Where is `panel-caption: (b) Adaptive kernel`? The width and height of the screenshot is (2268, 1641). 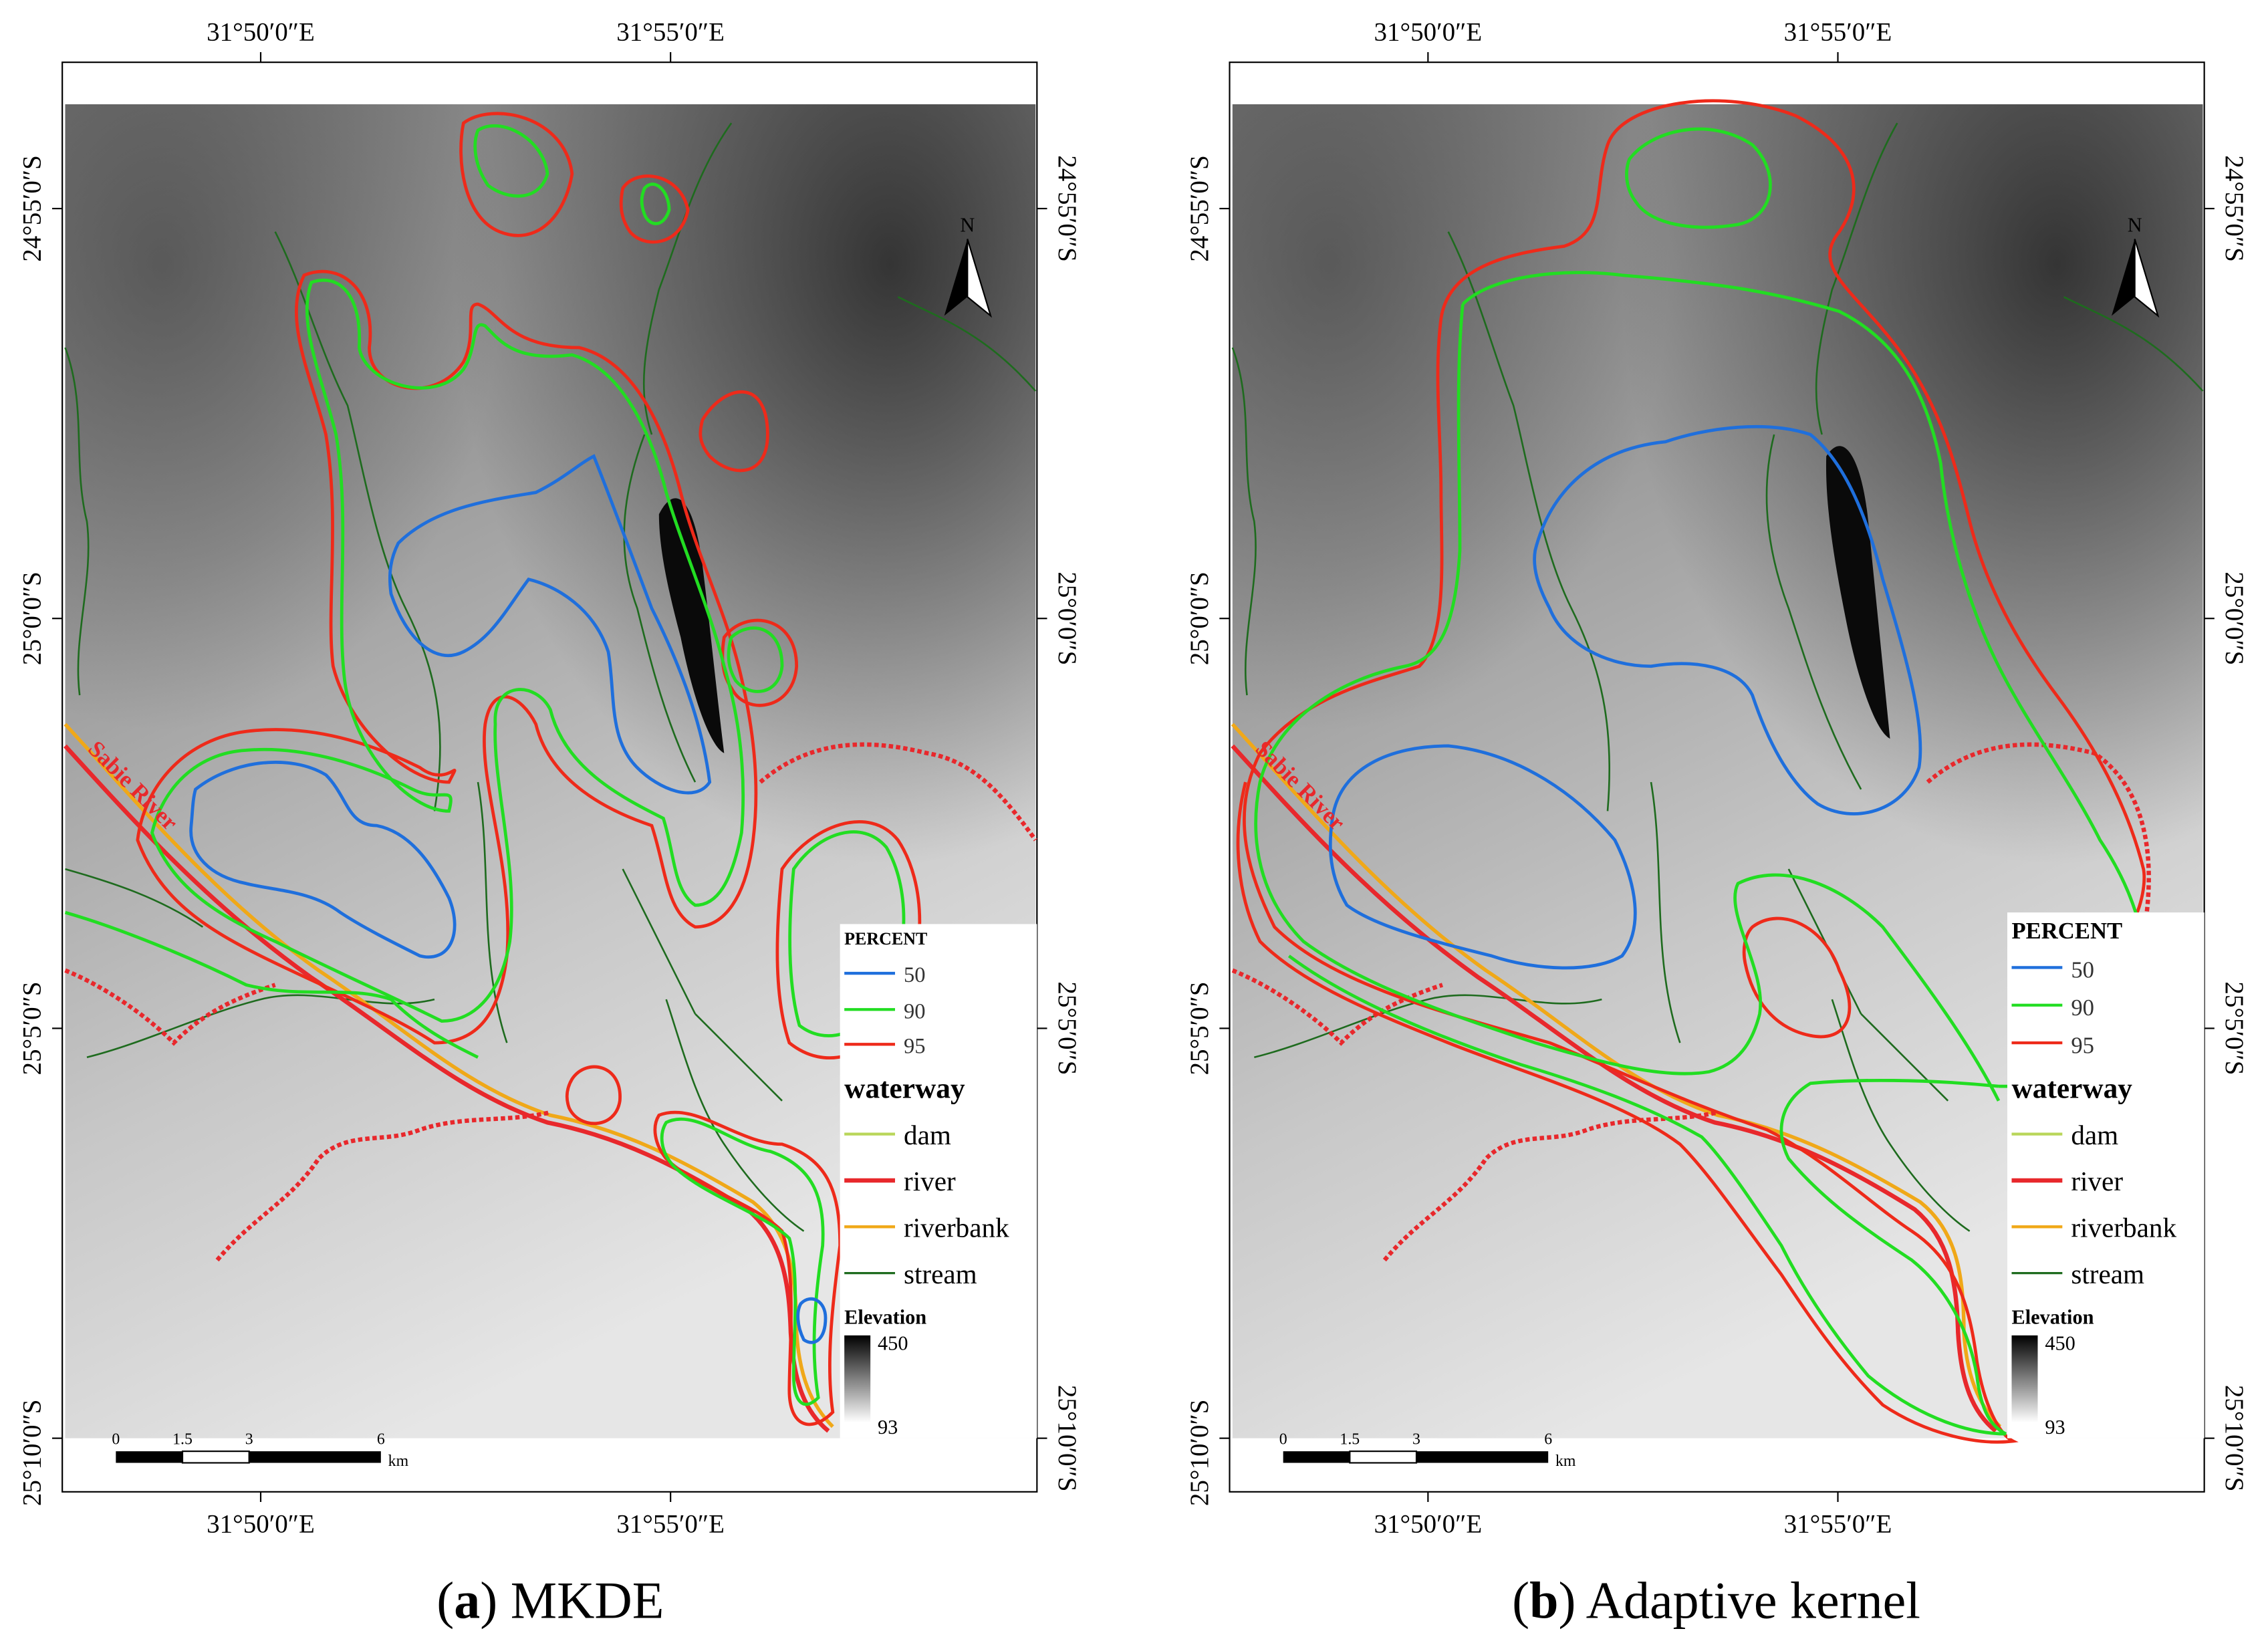
panel-caption: (b) Adaptive kernel is located at coordinates (1716, 1600).